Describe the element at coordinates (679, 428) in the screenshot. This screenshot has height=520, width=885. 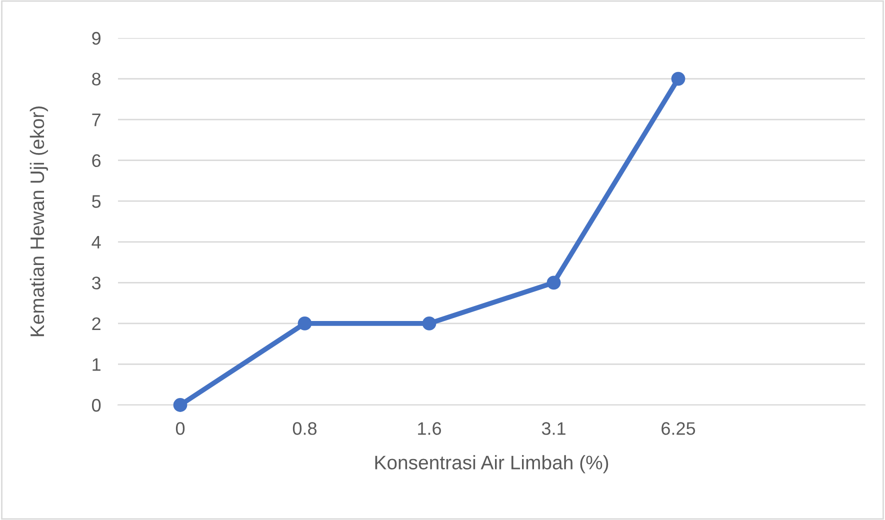
I see `x-tick-label: 6.25` at that location.